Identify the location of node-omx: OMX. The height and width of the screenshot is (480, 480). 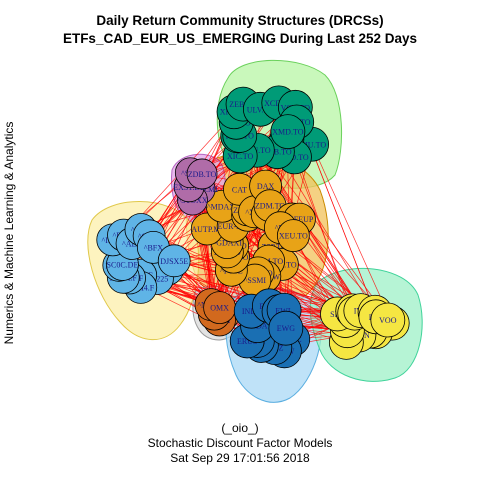
(219, 308).